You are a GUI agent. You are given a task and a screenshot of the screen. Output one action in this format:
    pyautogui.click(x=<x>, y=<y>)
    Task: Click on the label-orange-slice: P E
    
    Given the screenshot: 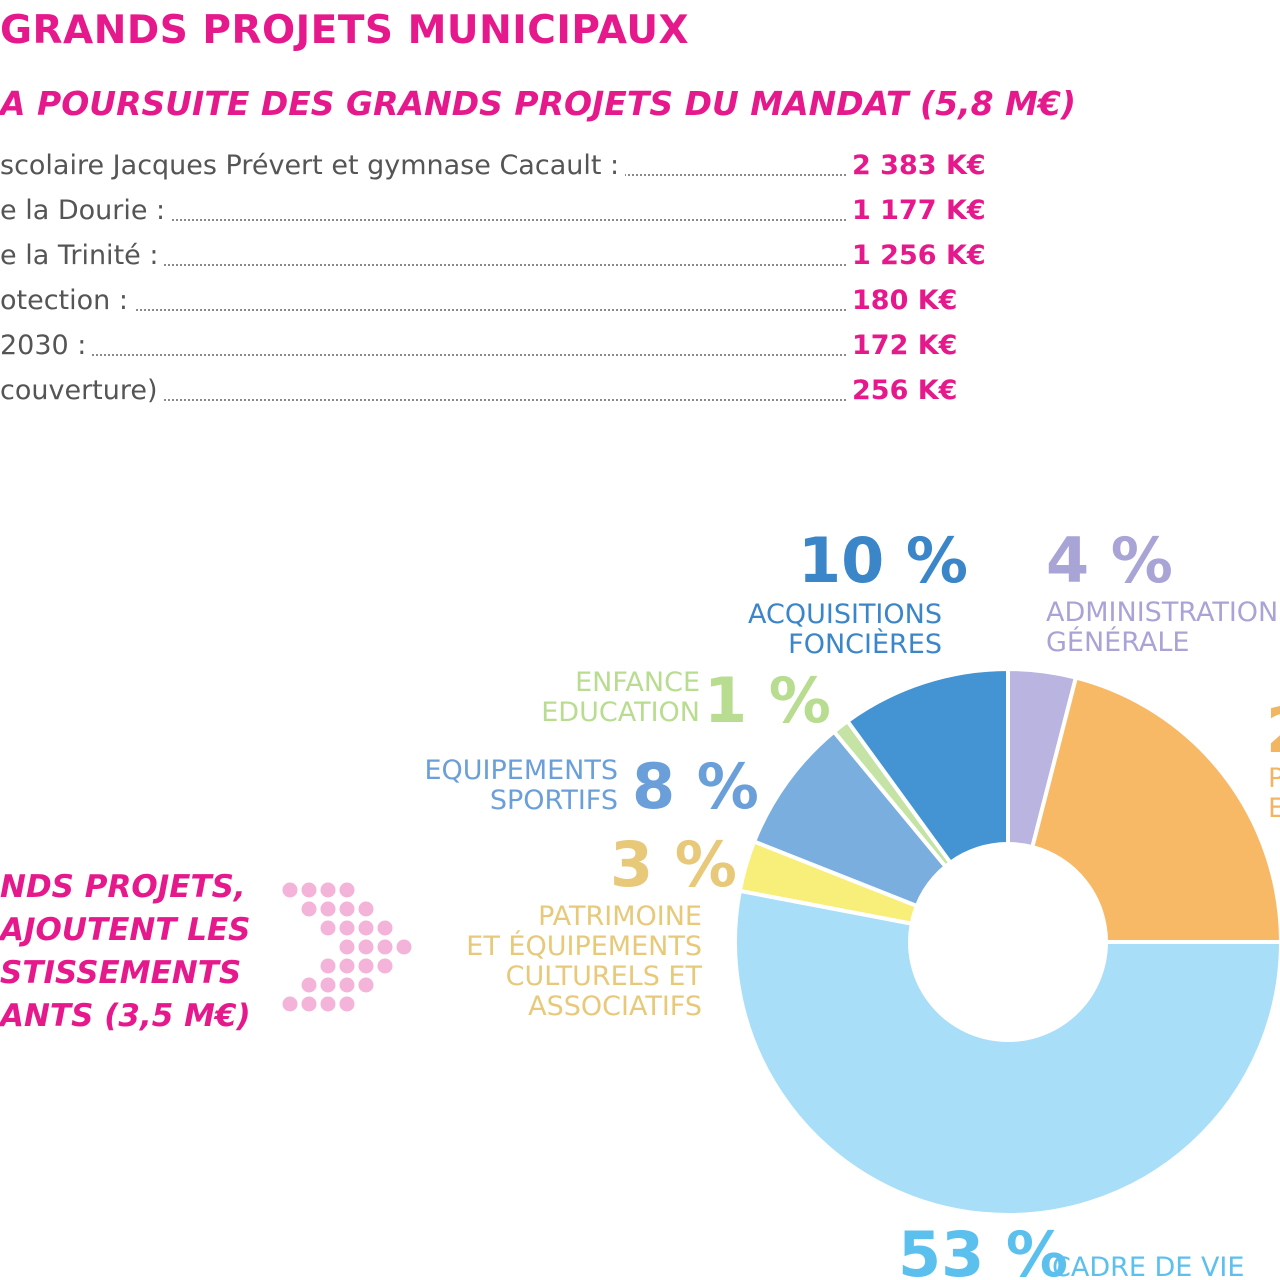 What is the action you would take?
    pyautogui.click(x=1274, y=794)
    